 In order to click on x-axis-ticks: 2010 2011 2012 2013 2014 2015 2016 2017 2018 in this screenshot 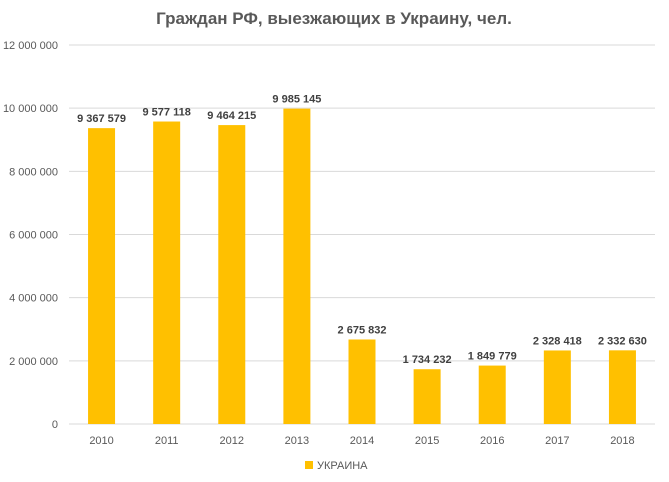, I will do `click(361, 441)`.